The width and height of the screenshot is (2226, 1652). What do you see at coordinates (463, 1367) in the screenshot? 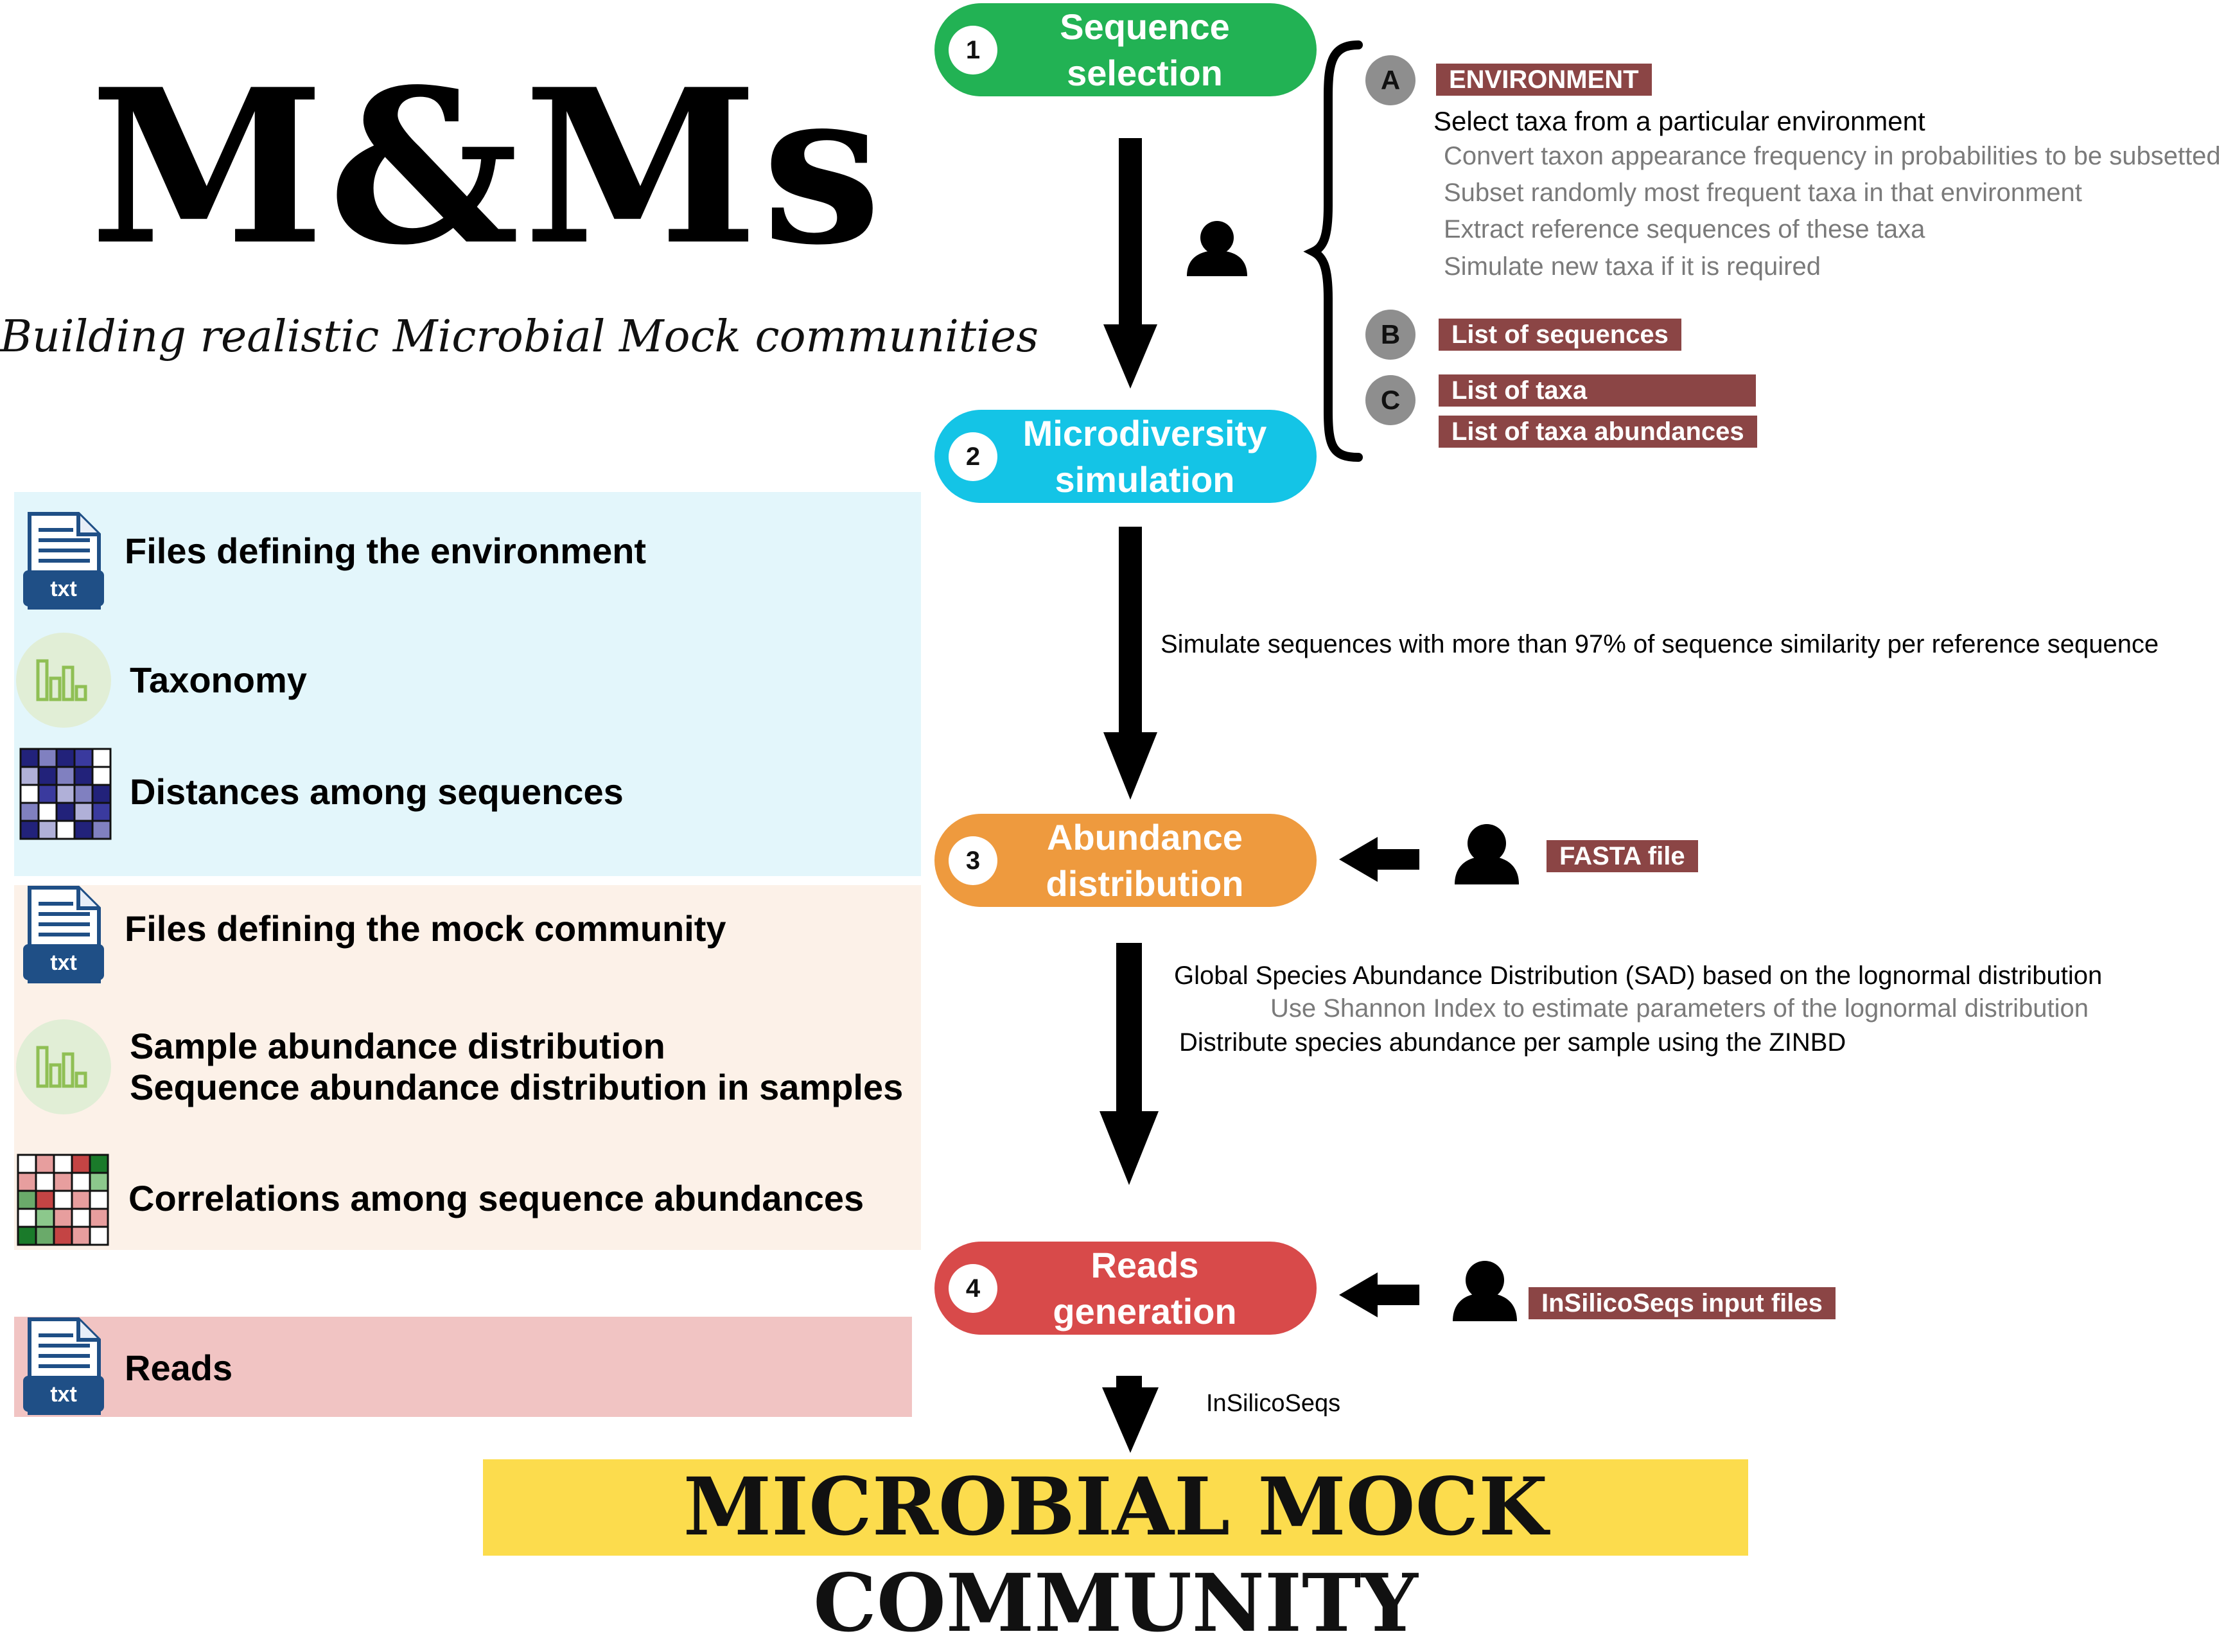
I see `reads-panel: txt Reads` at bounding box center [463, 1367].